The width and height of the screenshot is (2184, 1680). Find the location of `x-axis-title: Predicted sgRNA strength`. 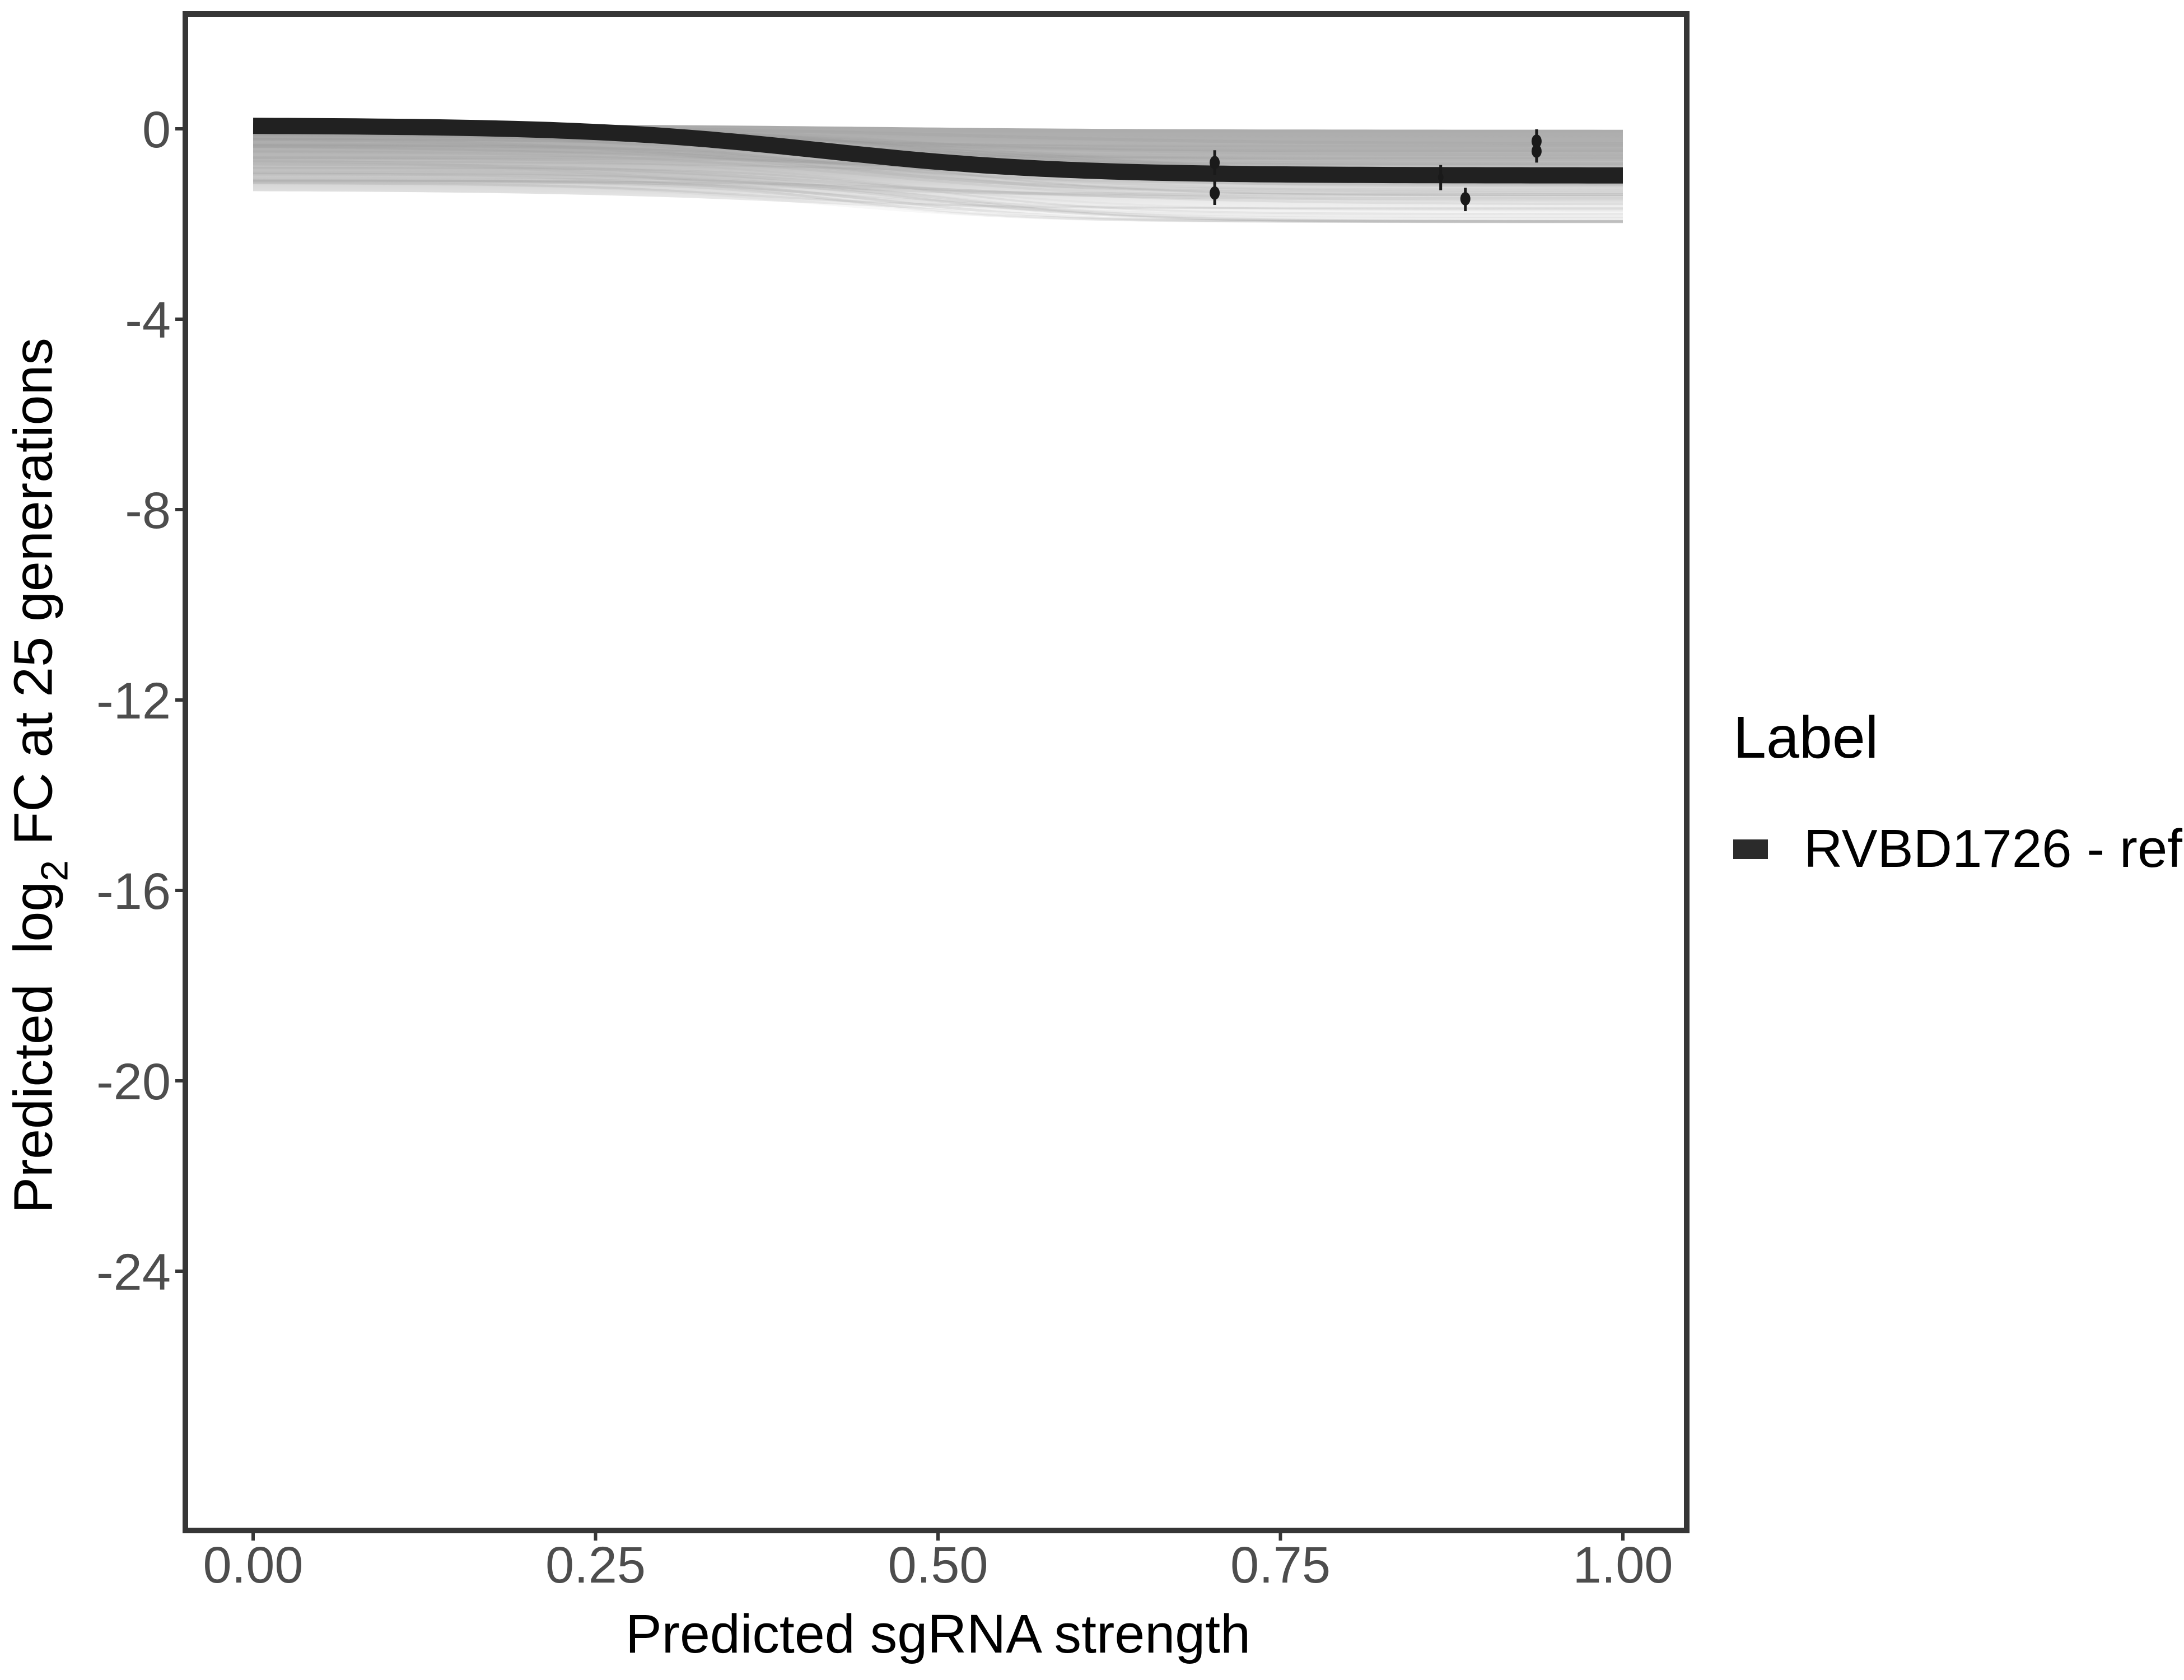

x-axis-title: Predicted sgRNA strength is located at coordinates (938, 1634).